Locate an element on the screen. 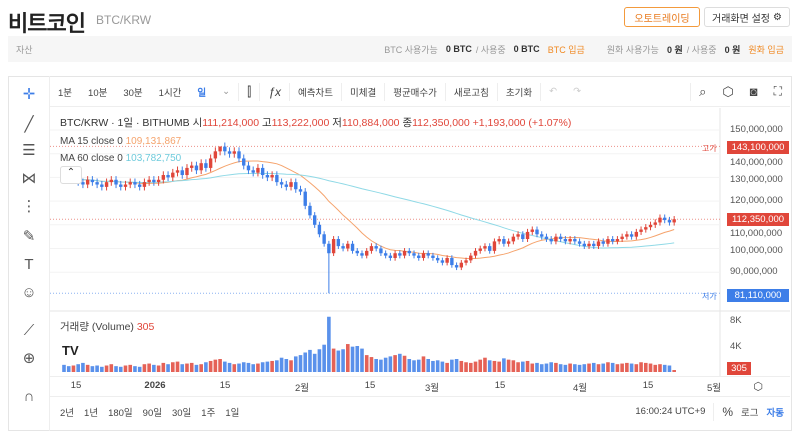  log-toggle: 로그 is located at coordinates (750, 413).